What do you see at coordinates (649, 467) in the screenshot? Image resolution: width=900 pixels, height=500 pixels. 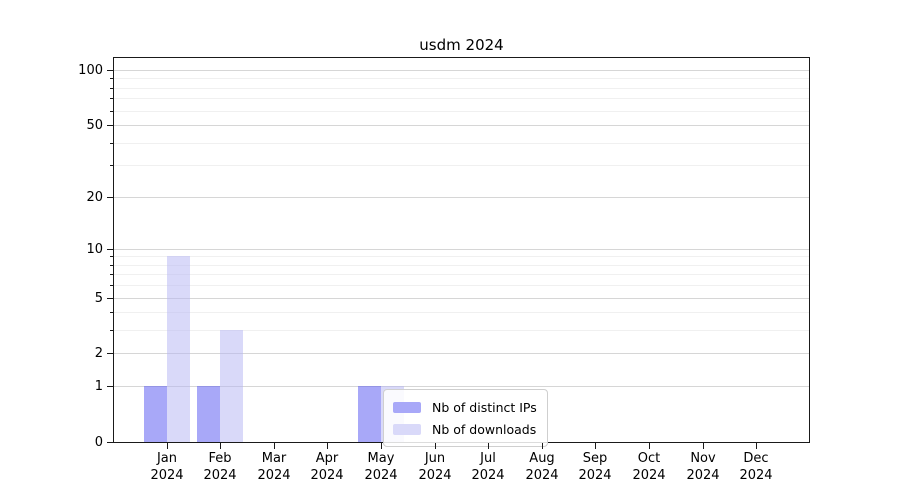 I see `x-tick-label: Oct 2024` at bounding box center [649, 467].